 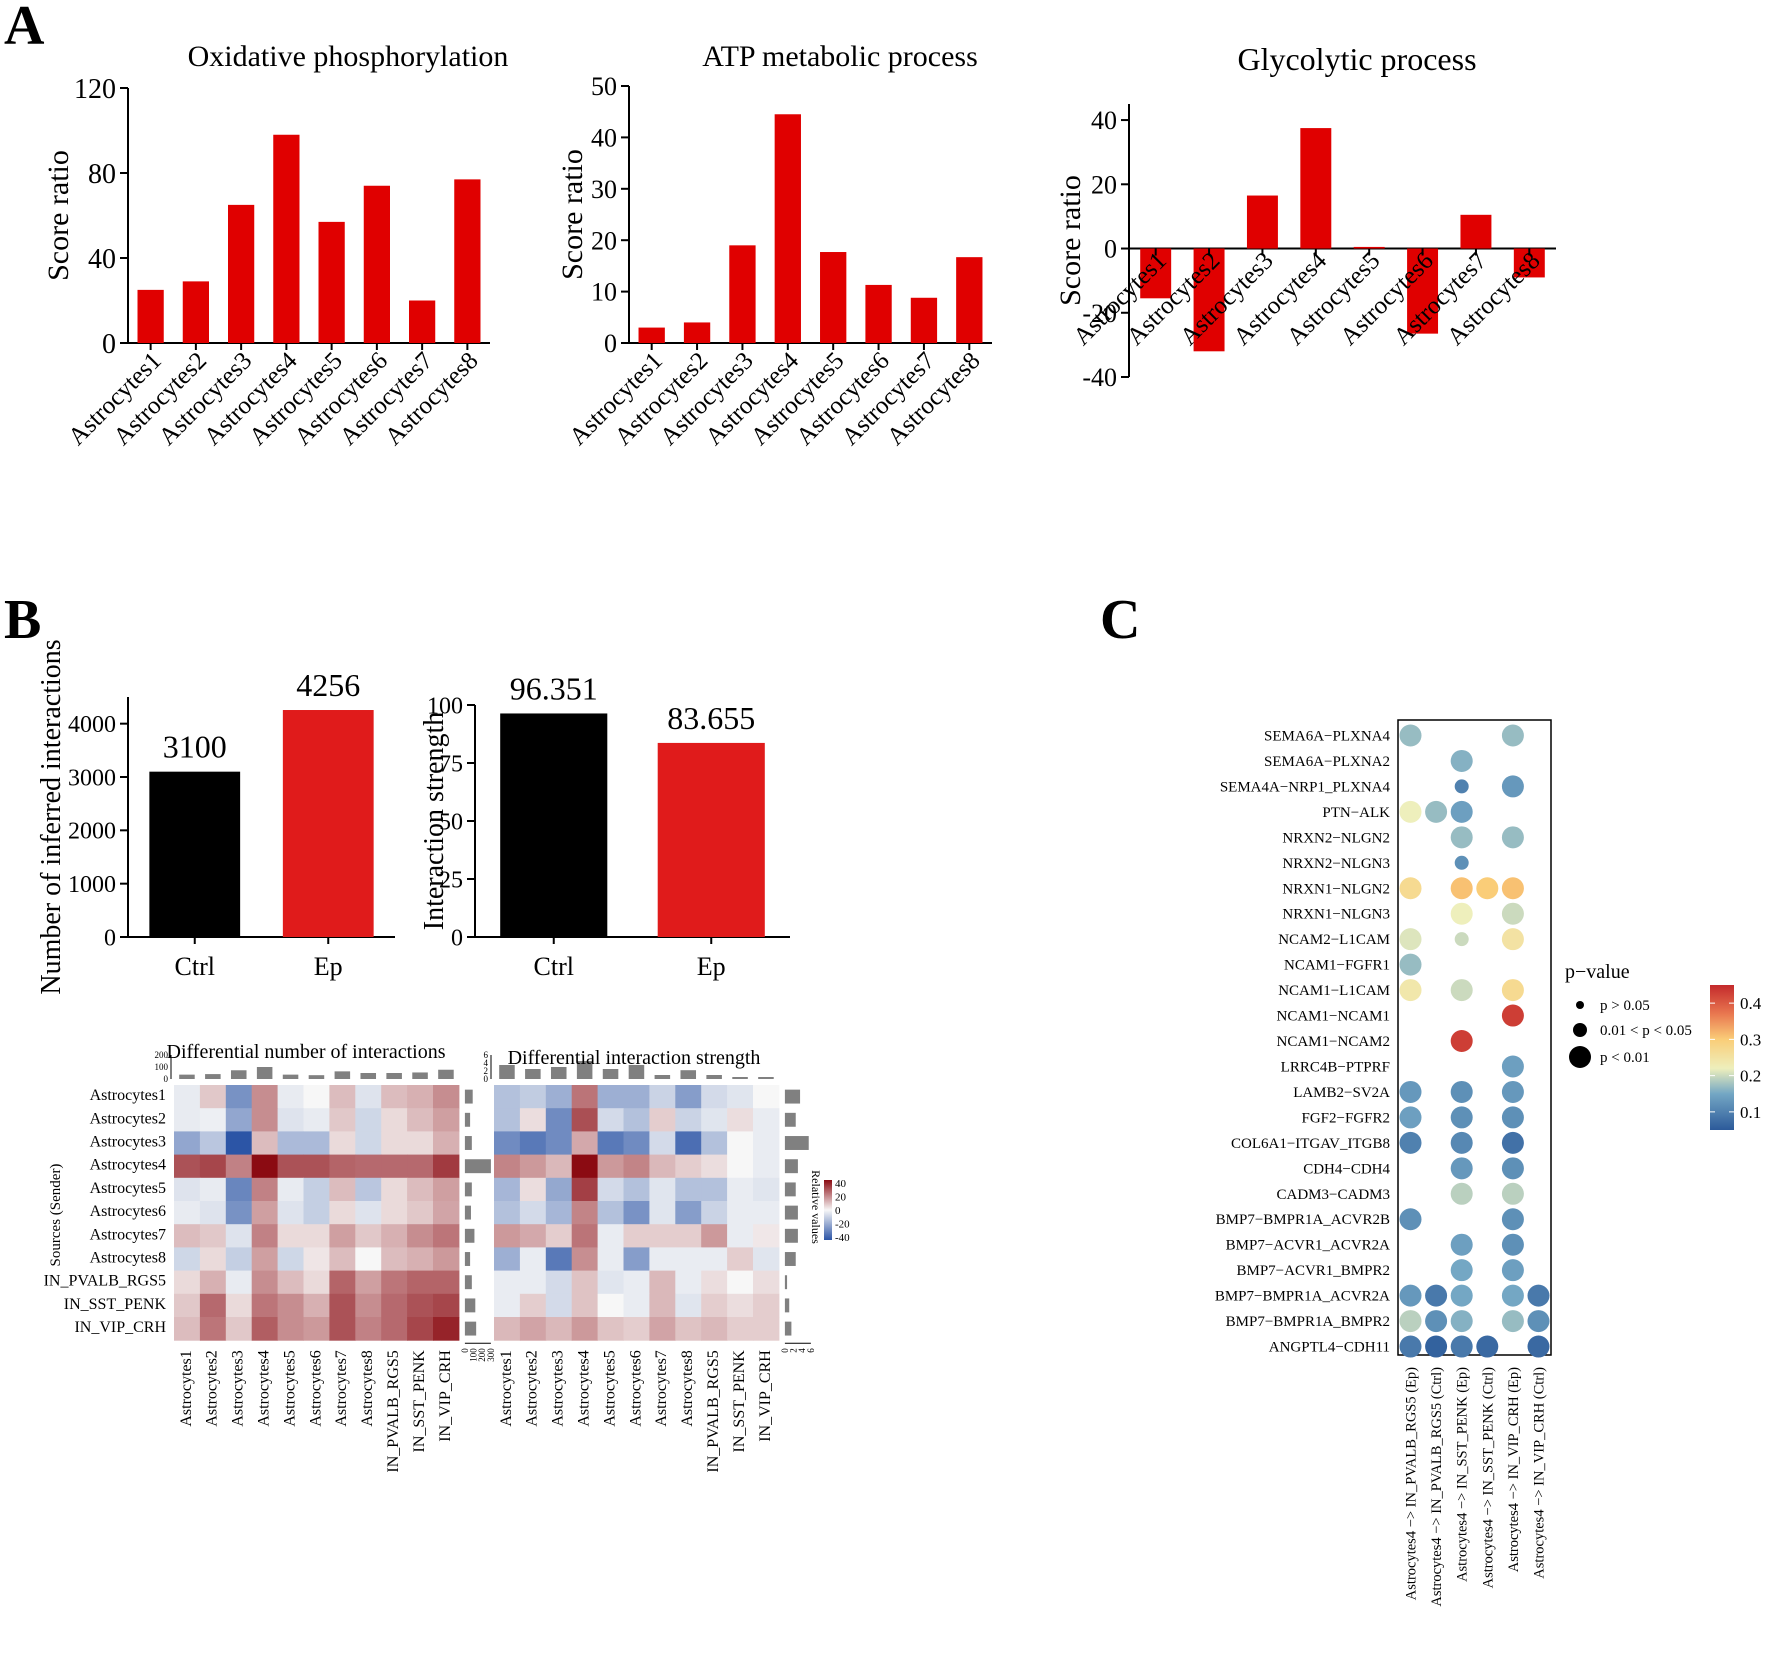 I want to click on heatmap-y-axis-label: Sources (Sender), so click(x=56, y=1215).